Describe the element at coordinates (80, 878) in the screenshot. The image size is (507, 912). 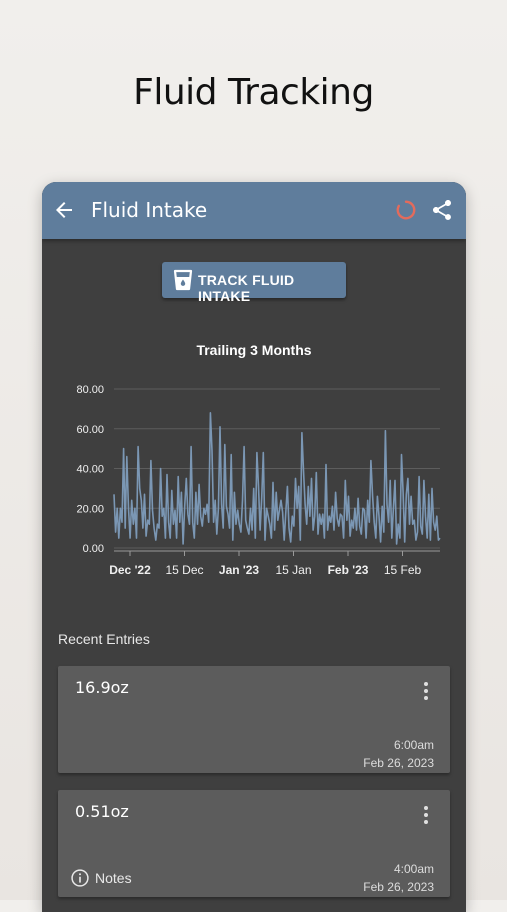
I see `info-icon` at that location.